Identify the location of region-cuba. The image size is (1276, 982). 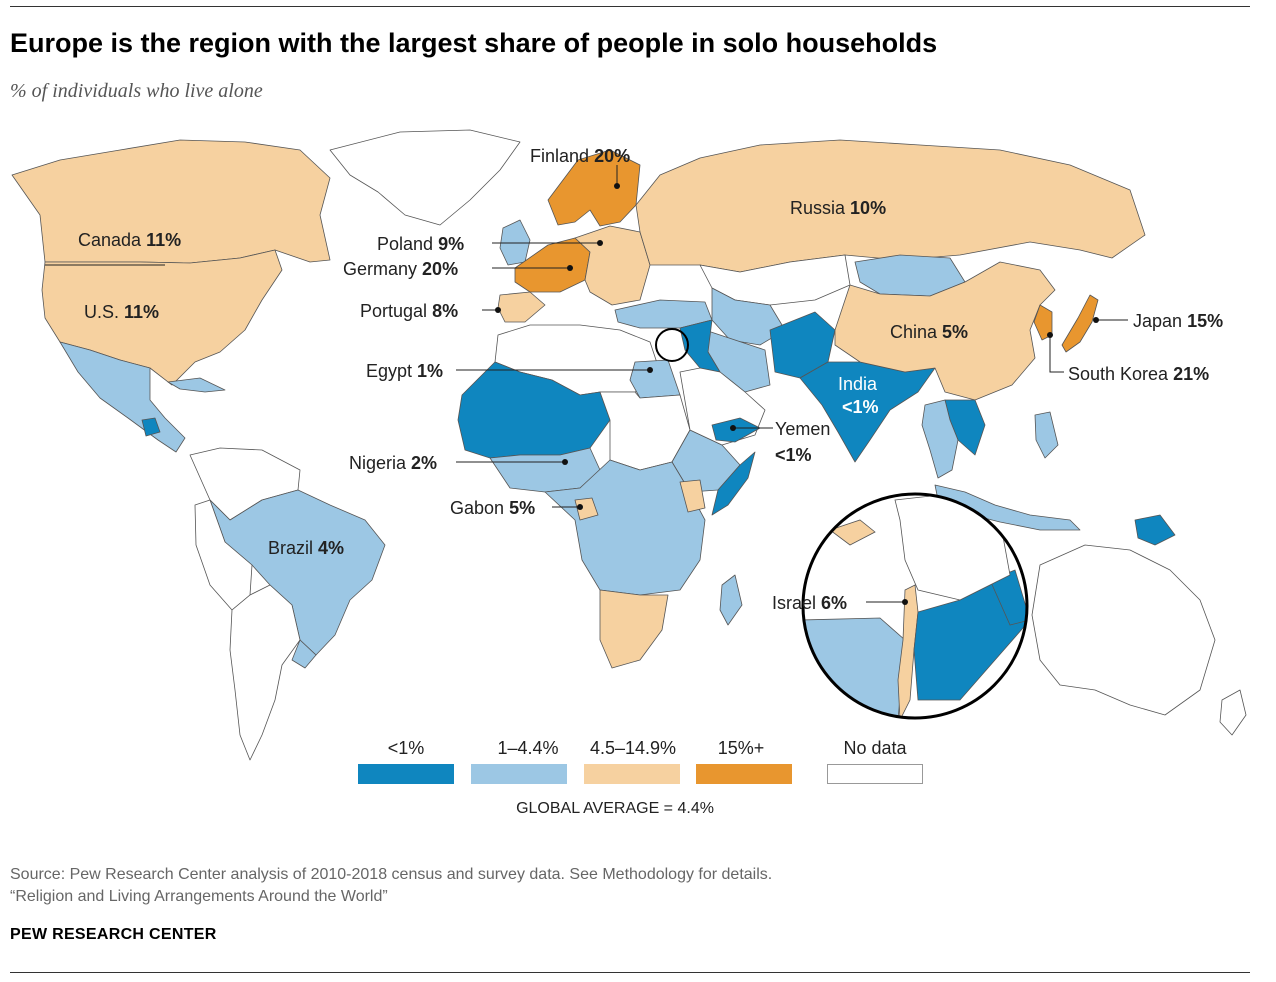
(196, 385).